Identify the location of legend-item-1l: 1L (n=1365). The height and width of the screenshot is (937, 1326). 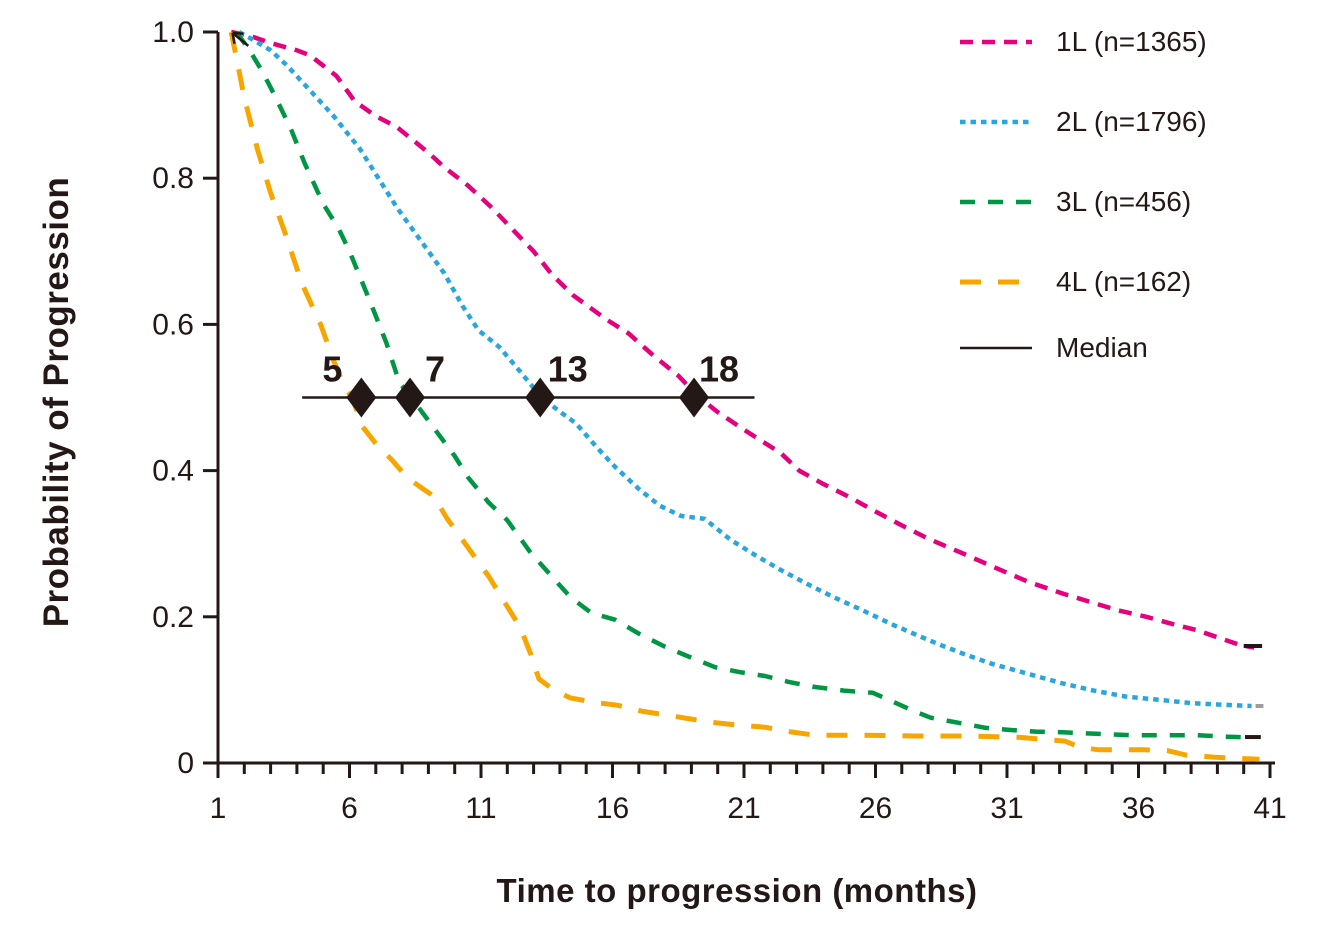
(1082, 41).